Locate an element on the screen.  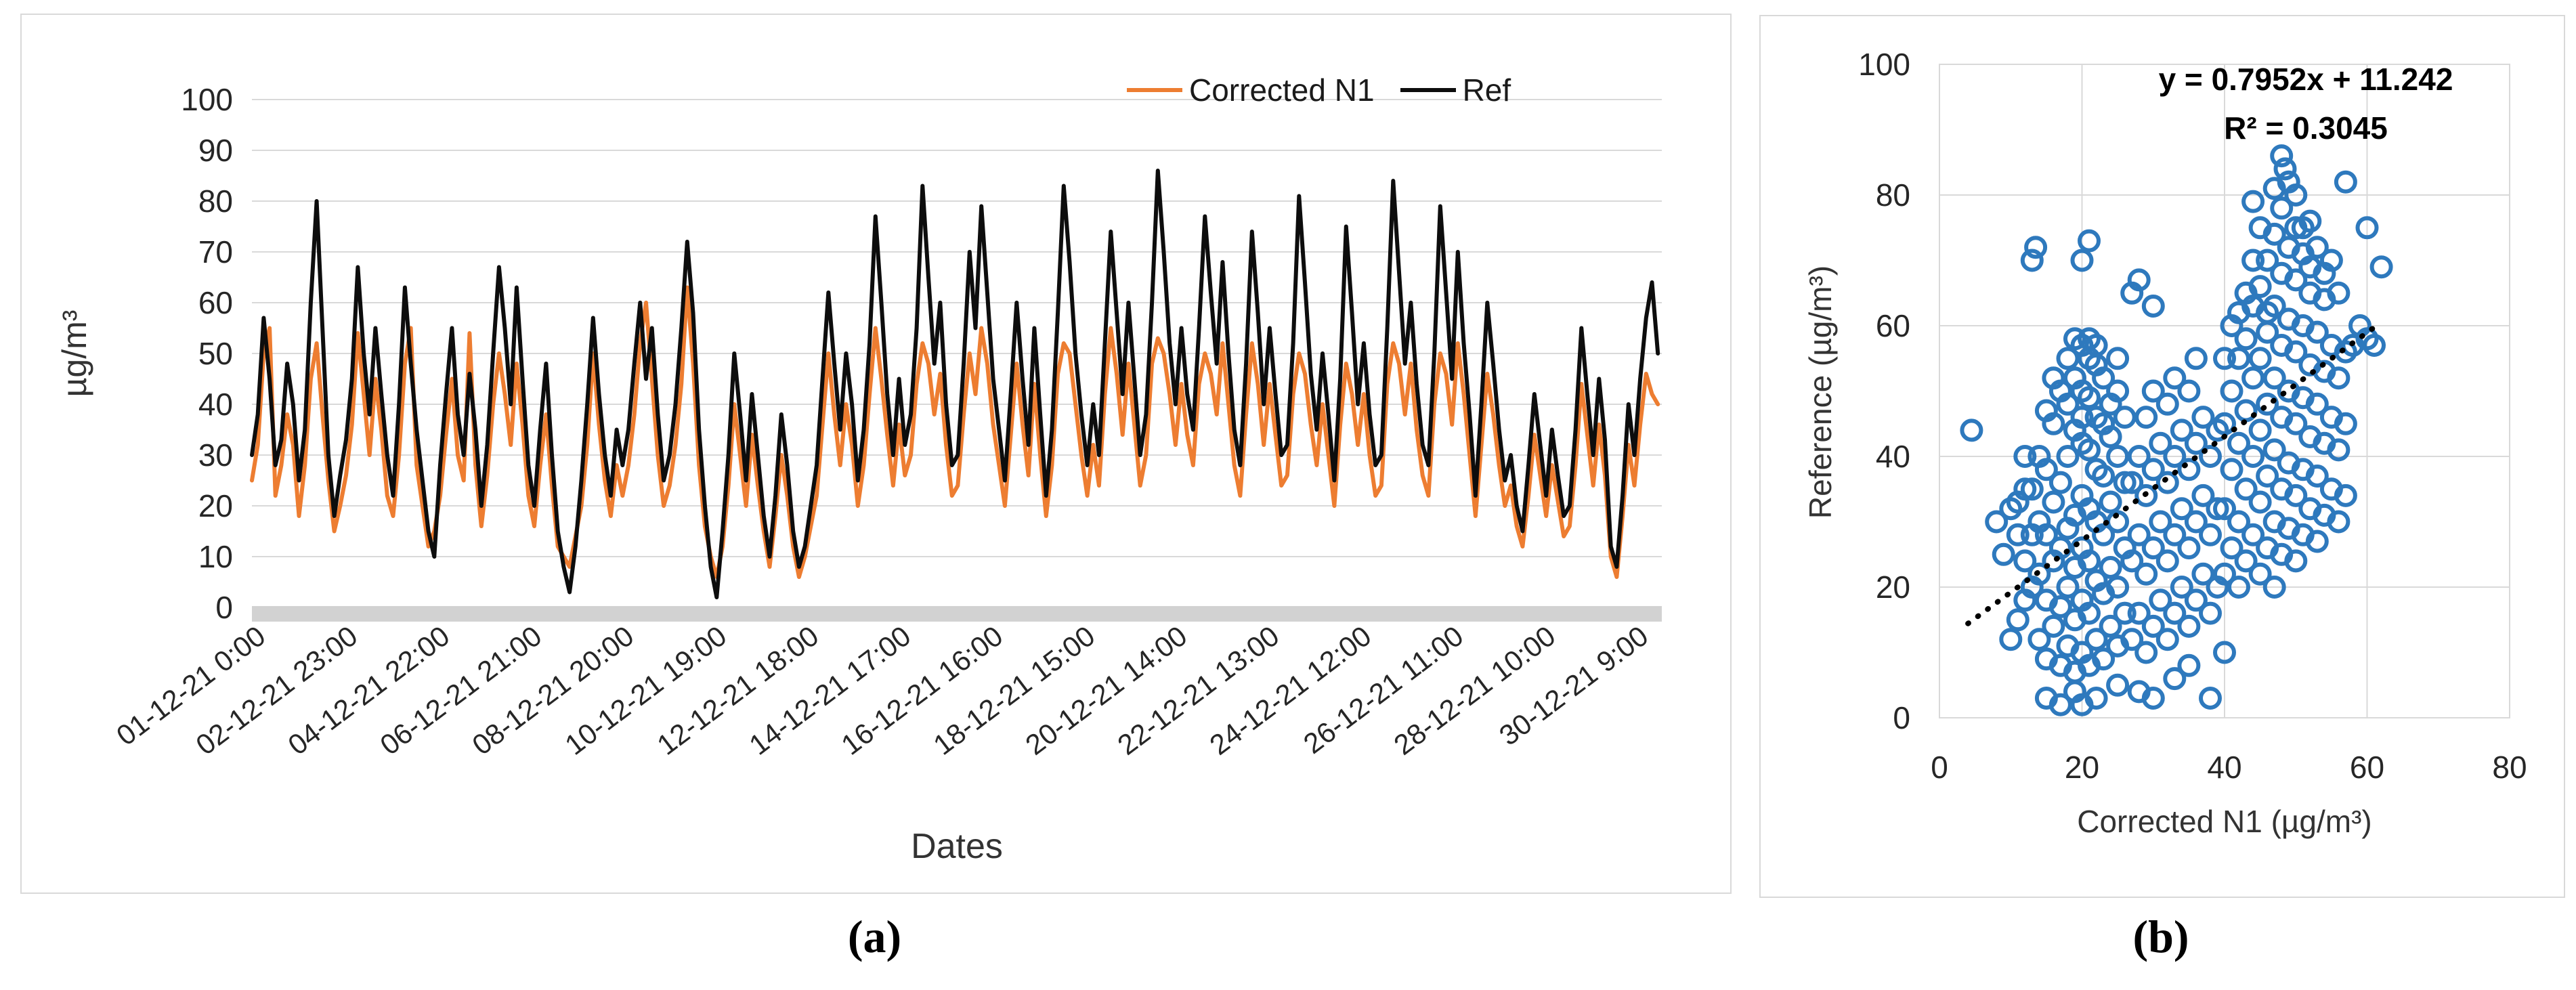
y-tick-label: 50 is located at coordinates (215, 353).